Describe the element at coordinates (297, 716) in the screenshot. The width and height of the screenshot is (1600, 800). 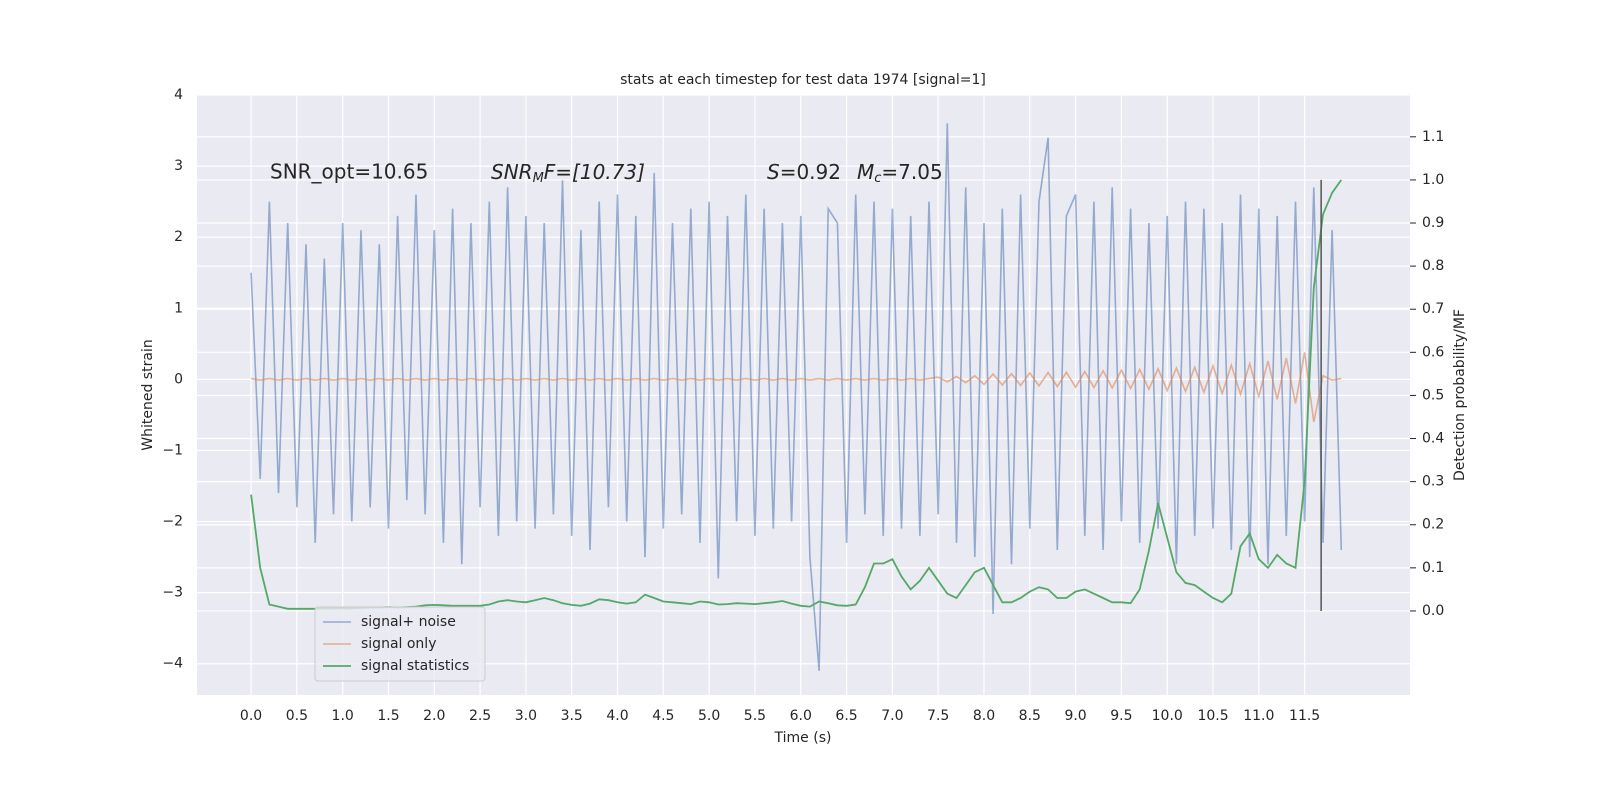
I see `x-tick-label: 0.5` at that location.